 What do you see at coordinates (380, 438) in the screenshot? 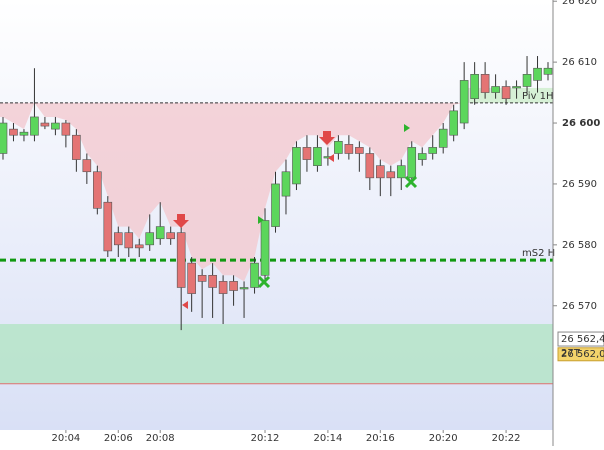
I see `x-tick-label: 20:16` at bounding box center [380, 438].